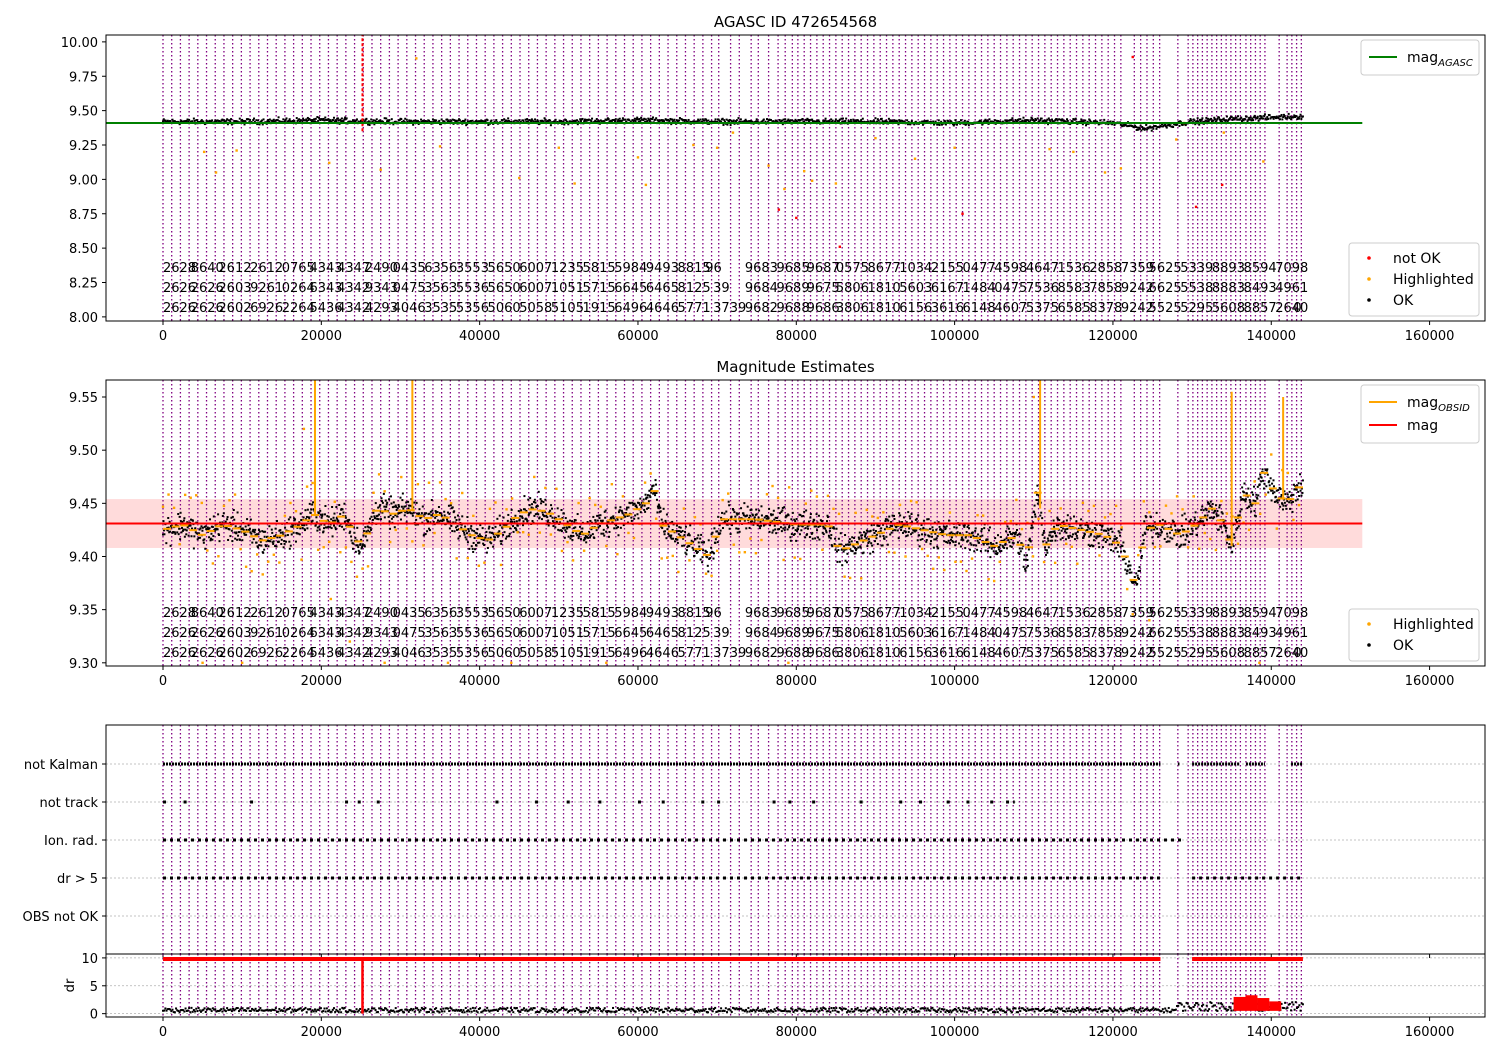 This screenshot has height=1050, width=1500. Describe the element at coordinates (234, 633) in the screenshot. I see `obsid-label: 2603` at that location.